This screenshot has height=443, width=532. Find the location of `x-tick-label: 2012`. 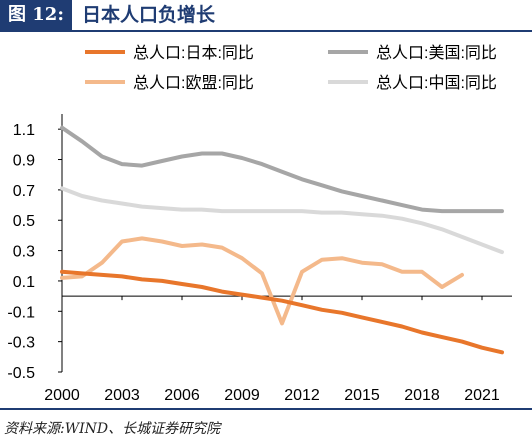

x-tick-label: 2012 is located at coordinates (302, 395).